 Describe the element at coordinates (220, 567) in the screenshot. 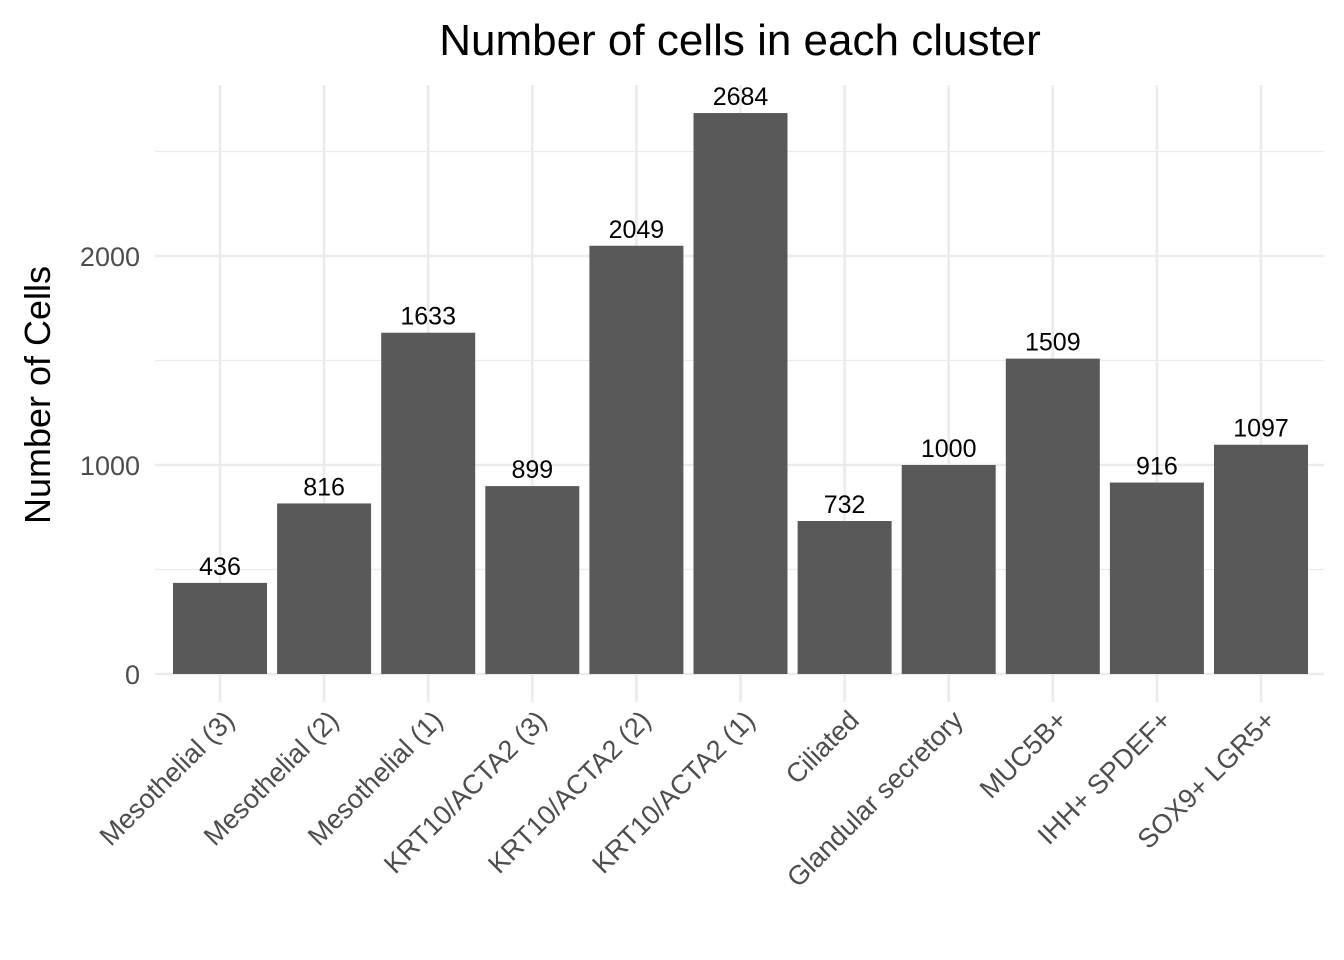

I see `data-label: 436` at that location.